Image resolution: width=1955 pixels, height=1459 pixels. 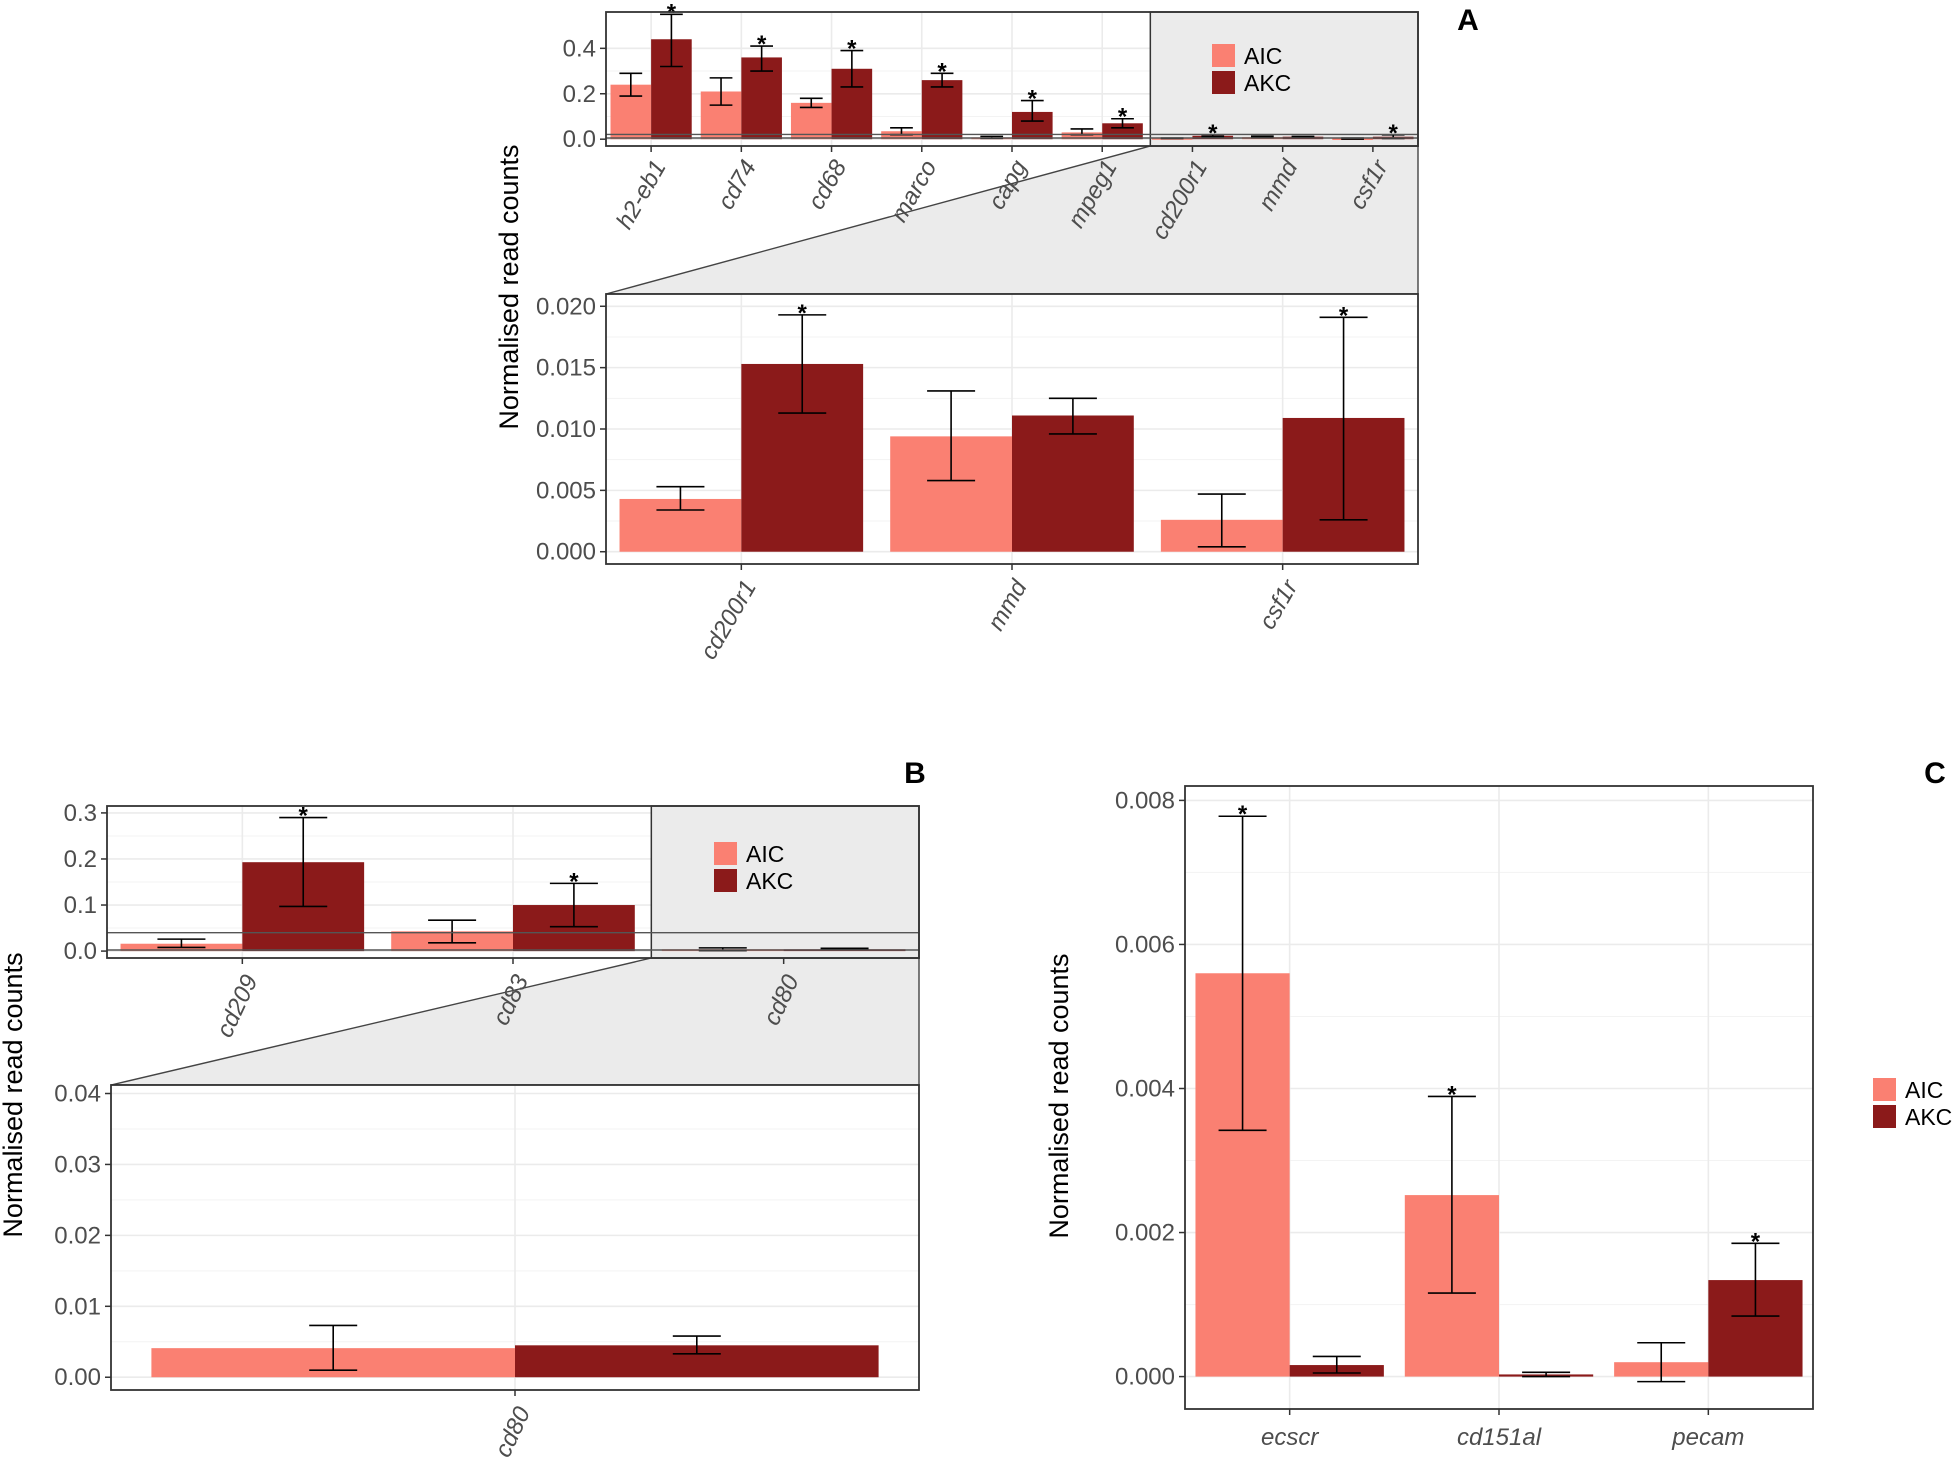 I want to click on y-tick-label: 0.1, so click(x=80, y=905).